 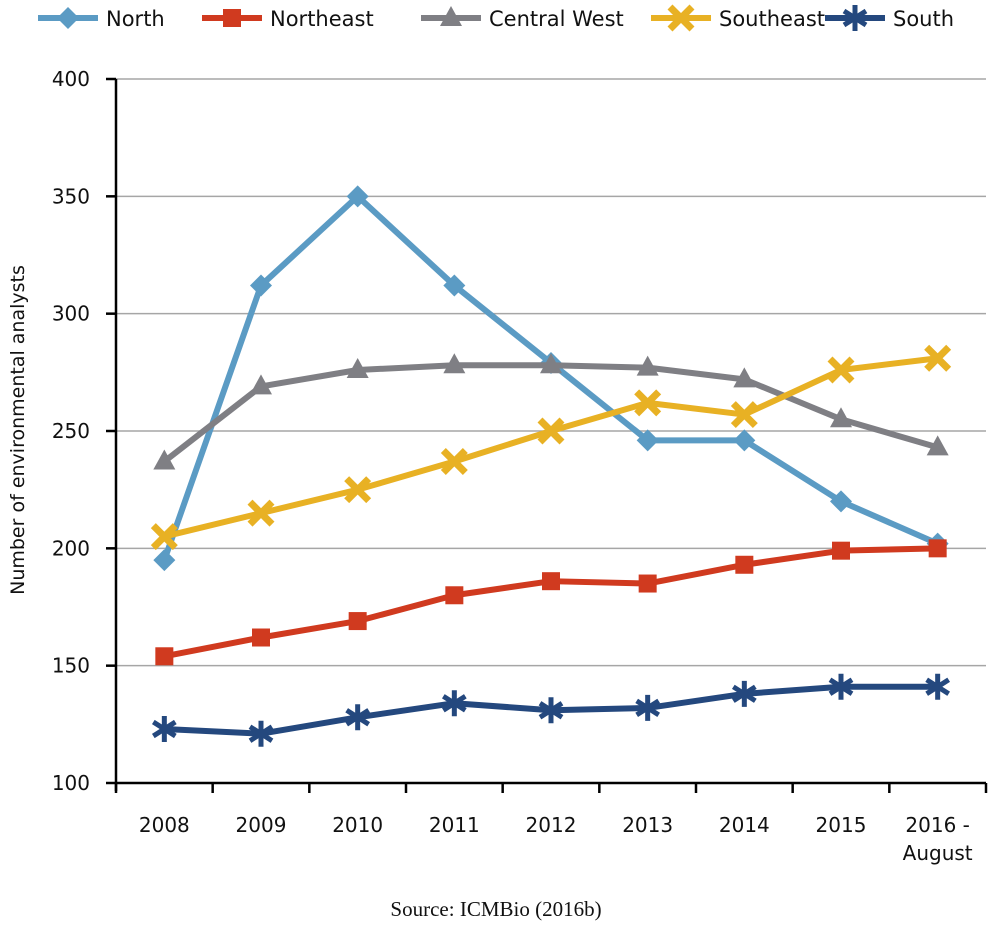 What do you see at coordinates (71, 314) in the screenshot?
I see `y-tick-label: 300` at bounding box center [71, 314].